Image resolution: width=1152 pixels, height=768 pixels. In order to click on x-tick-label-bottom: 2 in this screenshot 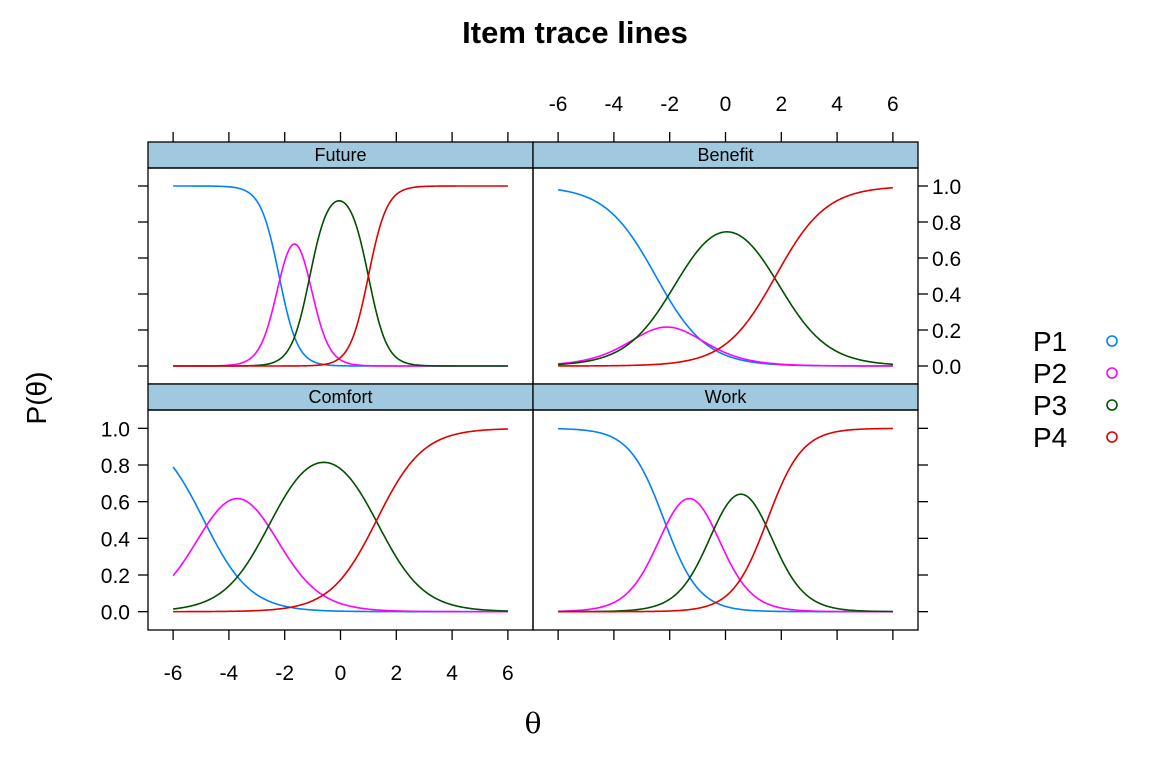, I will do `click(396, 673)`.